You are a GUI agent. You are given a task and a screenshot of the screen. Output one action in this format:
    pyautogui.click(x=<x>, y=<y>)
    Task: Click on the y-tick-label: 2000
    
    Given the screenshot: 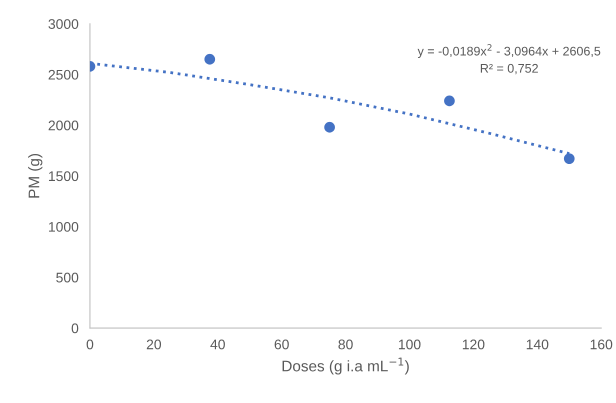 What is the action you would take?
    pyautogui.click(x=63, y=125)
    